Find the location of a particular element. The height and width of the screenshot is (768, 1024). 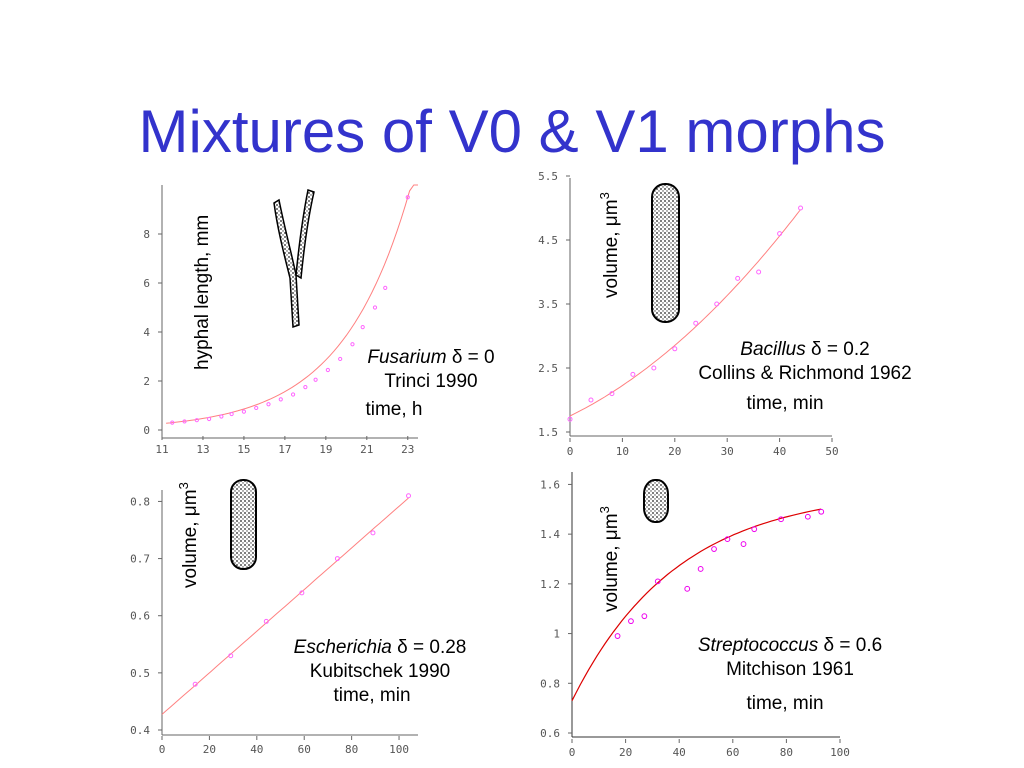

x-axis-label: time, h is located at coordinates (394, 409).